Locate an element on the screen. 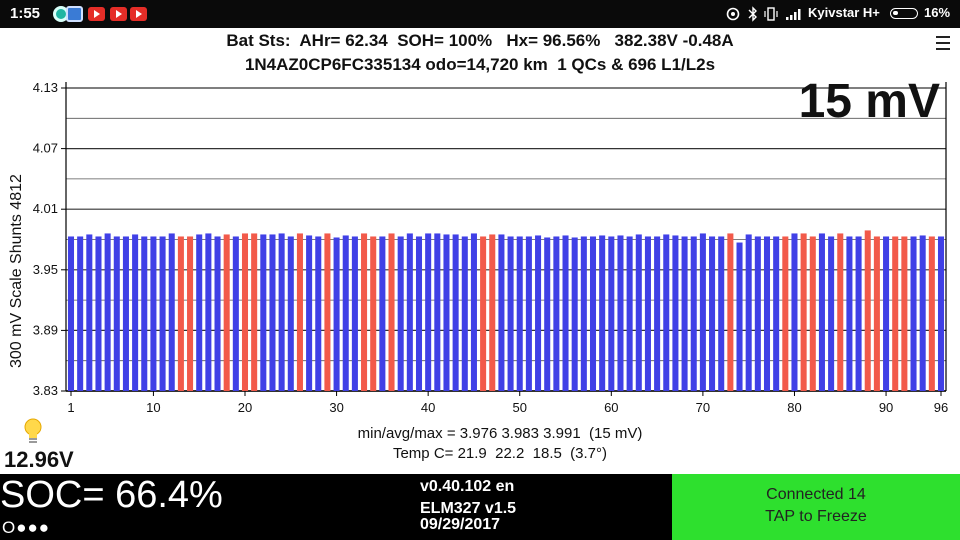 Image resolution: width=960 pixels, height=540 pixels. tap-to-freeze-label: TAP to Freeze is located at coordinates (816, 516).